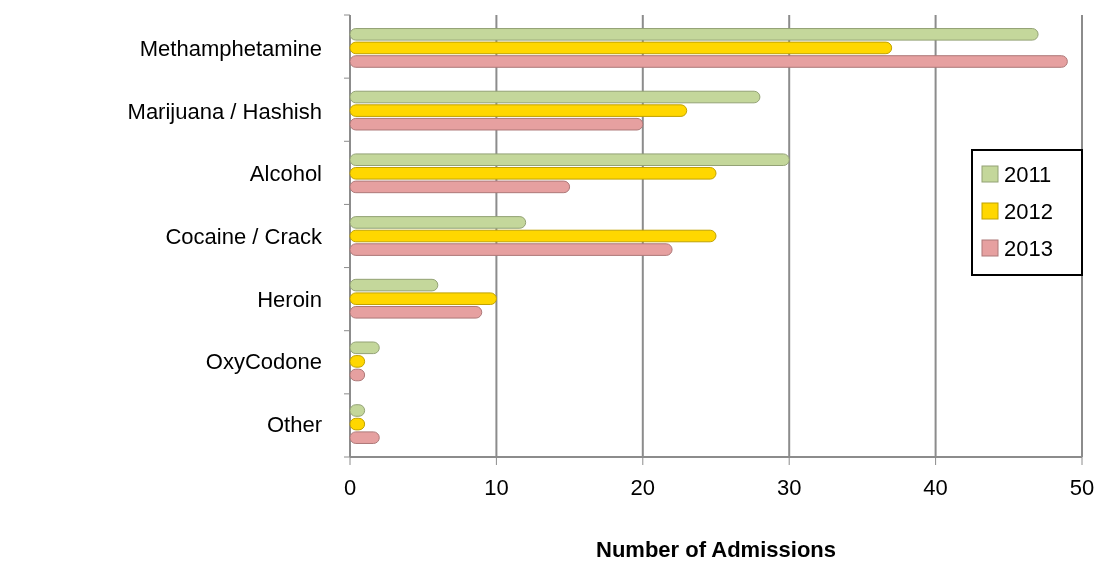 The height and width of the screenshot is (577, 1110). Describe the element at coordinates (294, 425) in the screenshot. I see `y-tick-label: Other` at that location.